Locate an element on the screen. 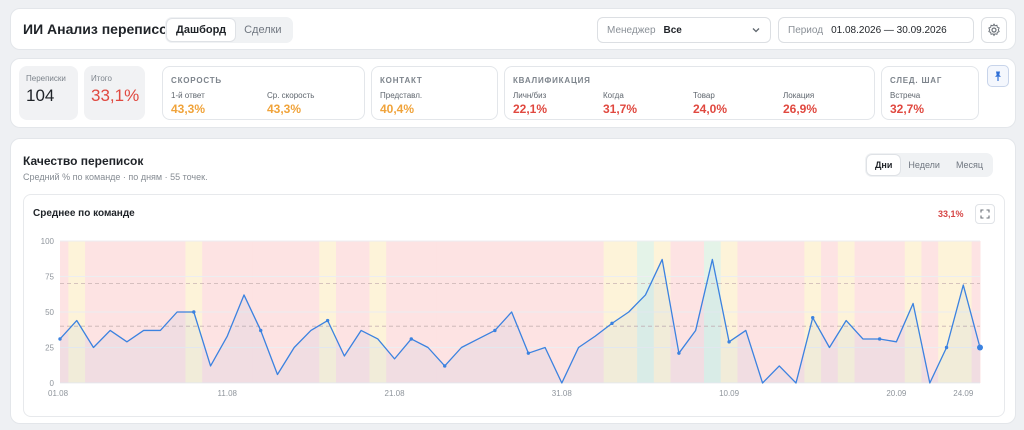  chats-value: 104 is located at coordinates (40, 95).